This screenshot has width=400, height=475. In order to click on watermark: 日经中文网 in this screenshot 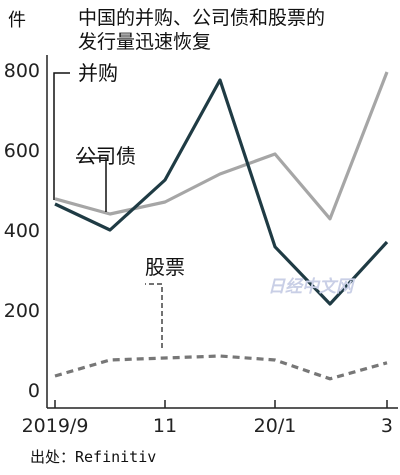, I will do `click(312, 287)`.